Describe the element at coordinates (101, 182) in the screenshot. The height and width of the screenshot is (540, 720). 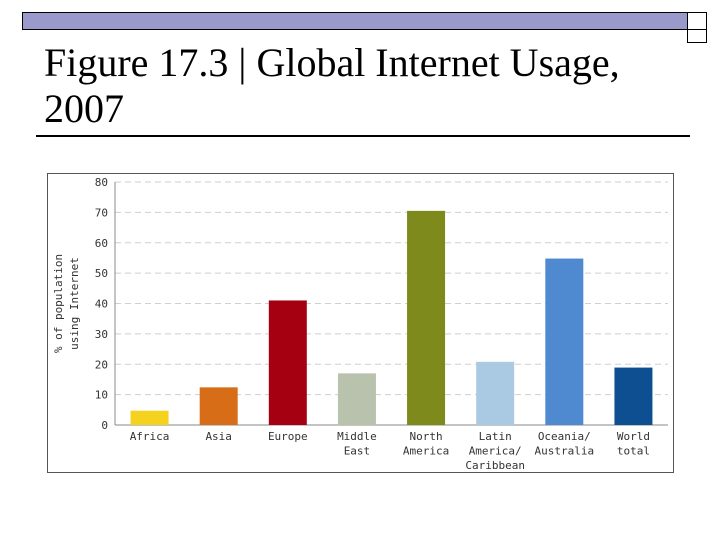
I see `y-tick-label: 80` at that location.